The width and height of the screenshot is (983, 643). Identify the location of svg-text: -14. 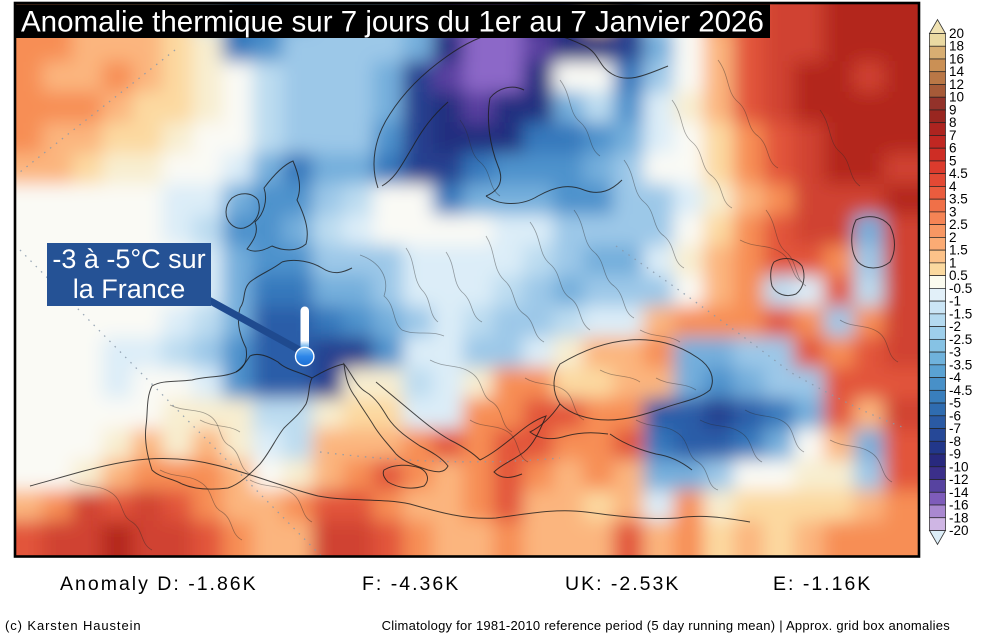
(959, 492).